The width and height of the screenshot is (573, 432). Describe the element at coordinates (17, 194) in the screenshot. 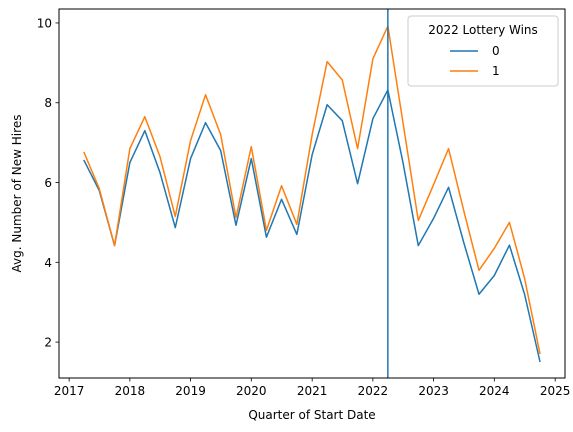

I see `y-axis-label: Avg. Number of New Hires` at that location.